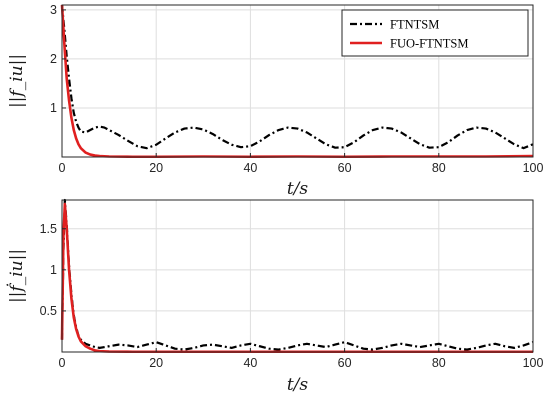  What do you see at coordinates (414, 25) in the screenshot?
I see `legend-label-ftntsm: FTNTSM` at bounding box center [414, 25].